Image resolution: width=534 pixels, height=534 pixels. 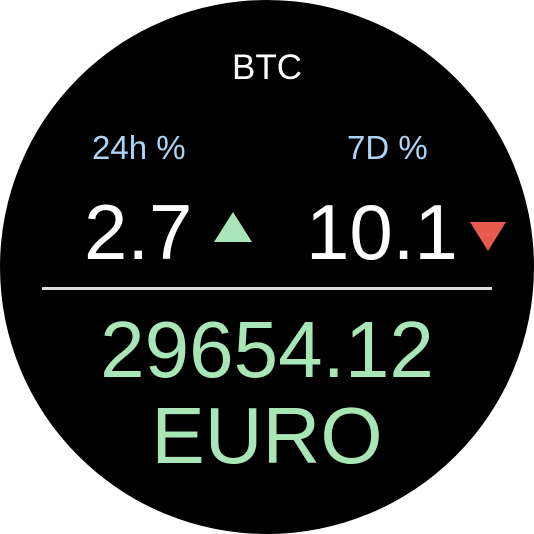 I want to click on divider, so click(x=267, y=288).